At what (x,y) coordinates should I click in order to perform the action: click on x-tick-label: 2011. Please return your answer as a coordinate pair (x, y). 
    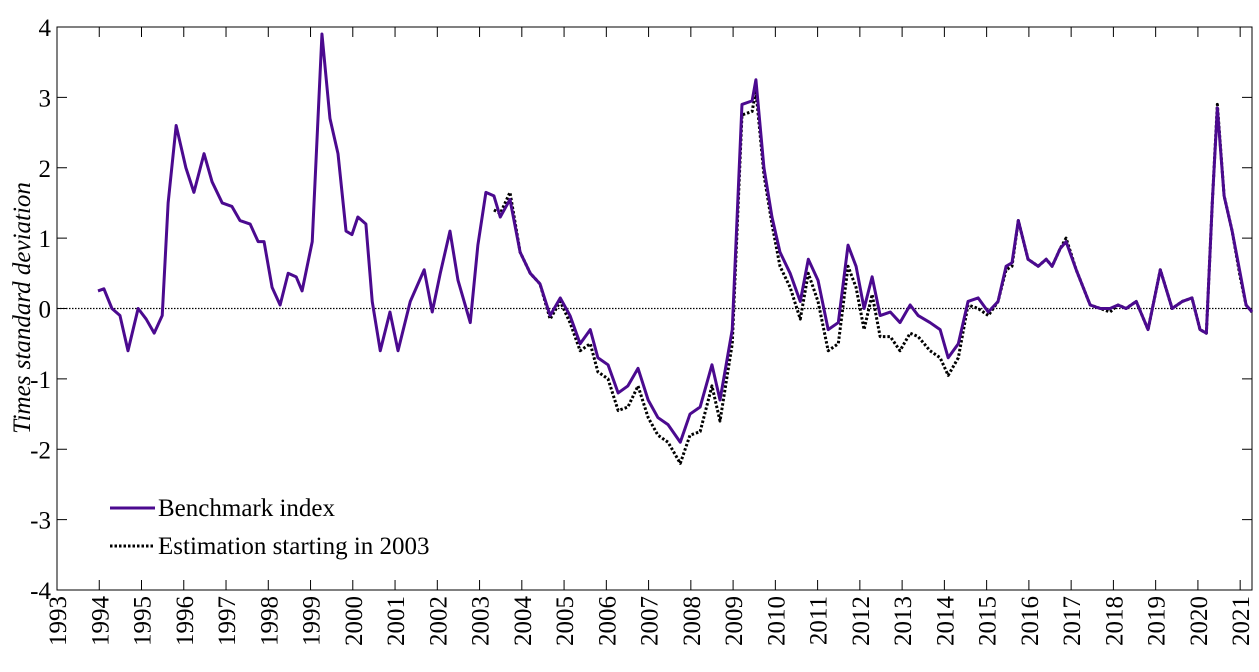
    Looking at the image, I should click on (819, 620).